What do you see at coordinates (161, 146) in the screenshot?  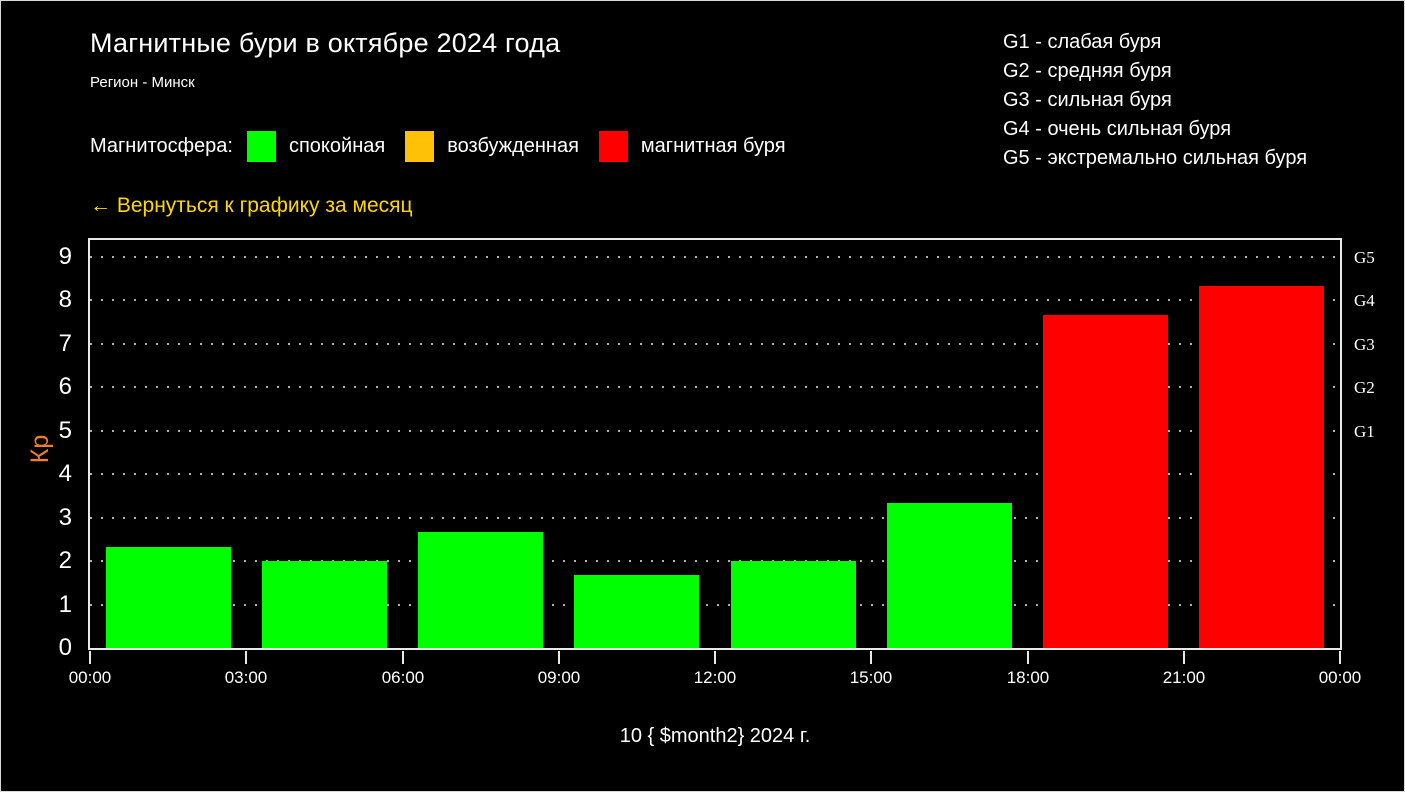 I see `legend-label: Магнитосфера:` at bounding box center [161, 146].